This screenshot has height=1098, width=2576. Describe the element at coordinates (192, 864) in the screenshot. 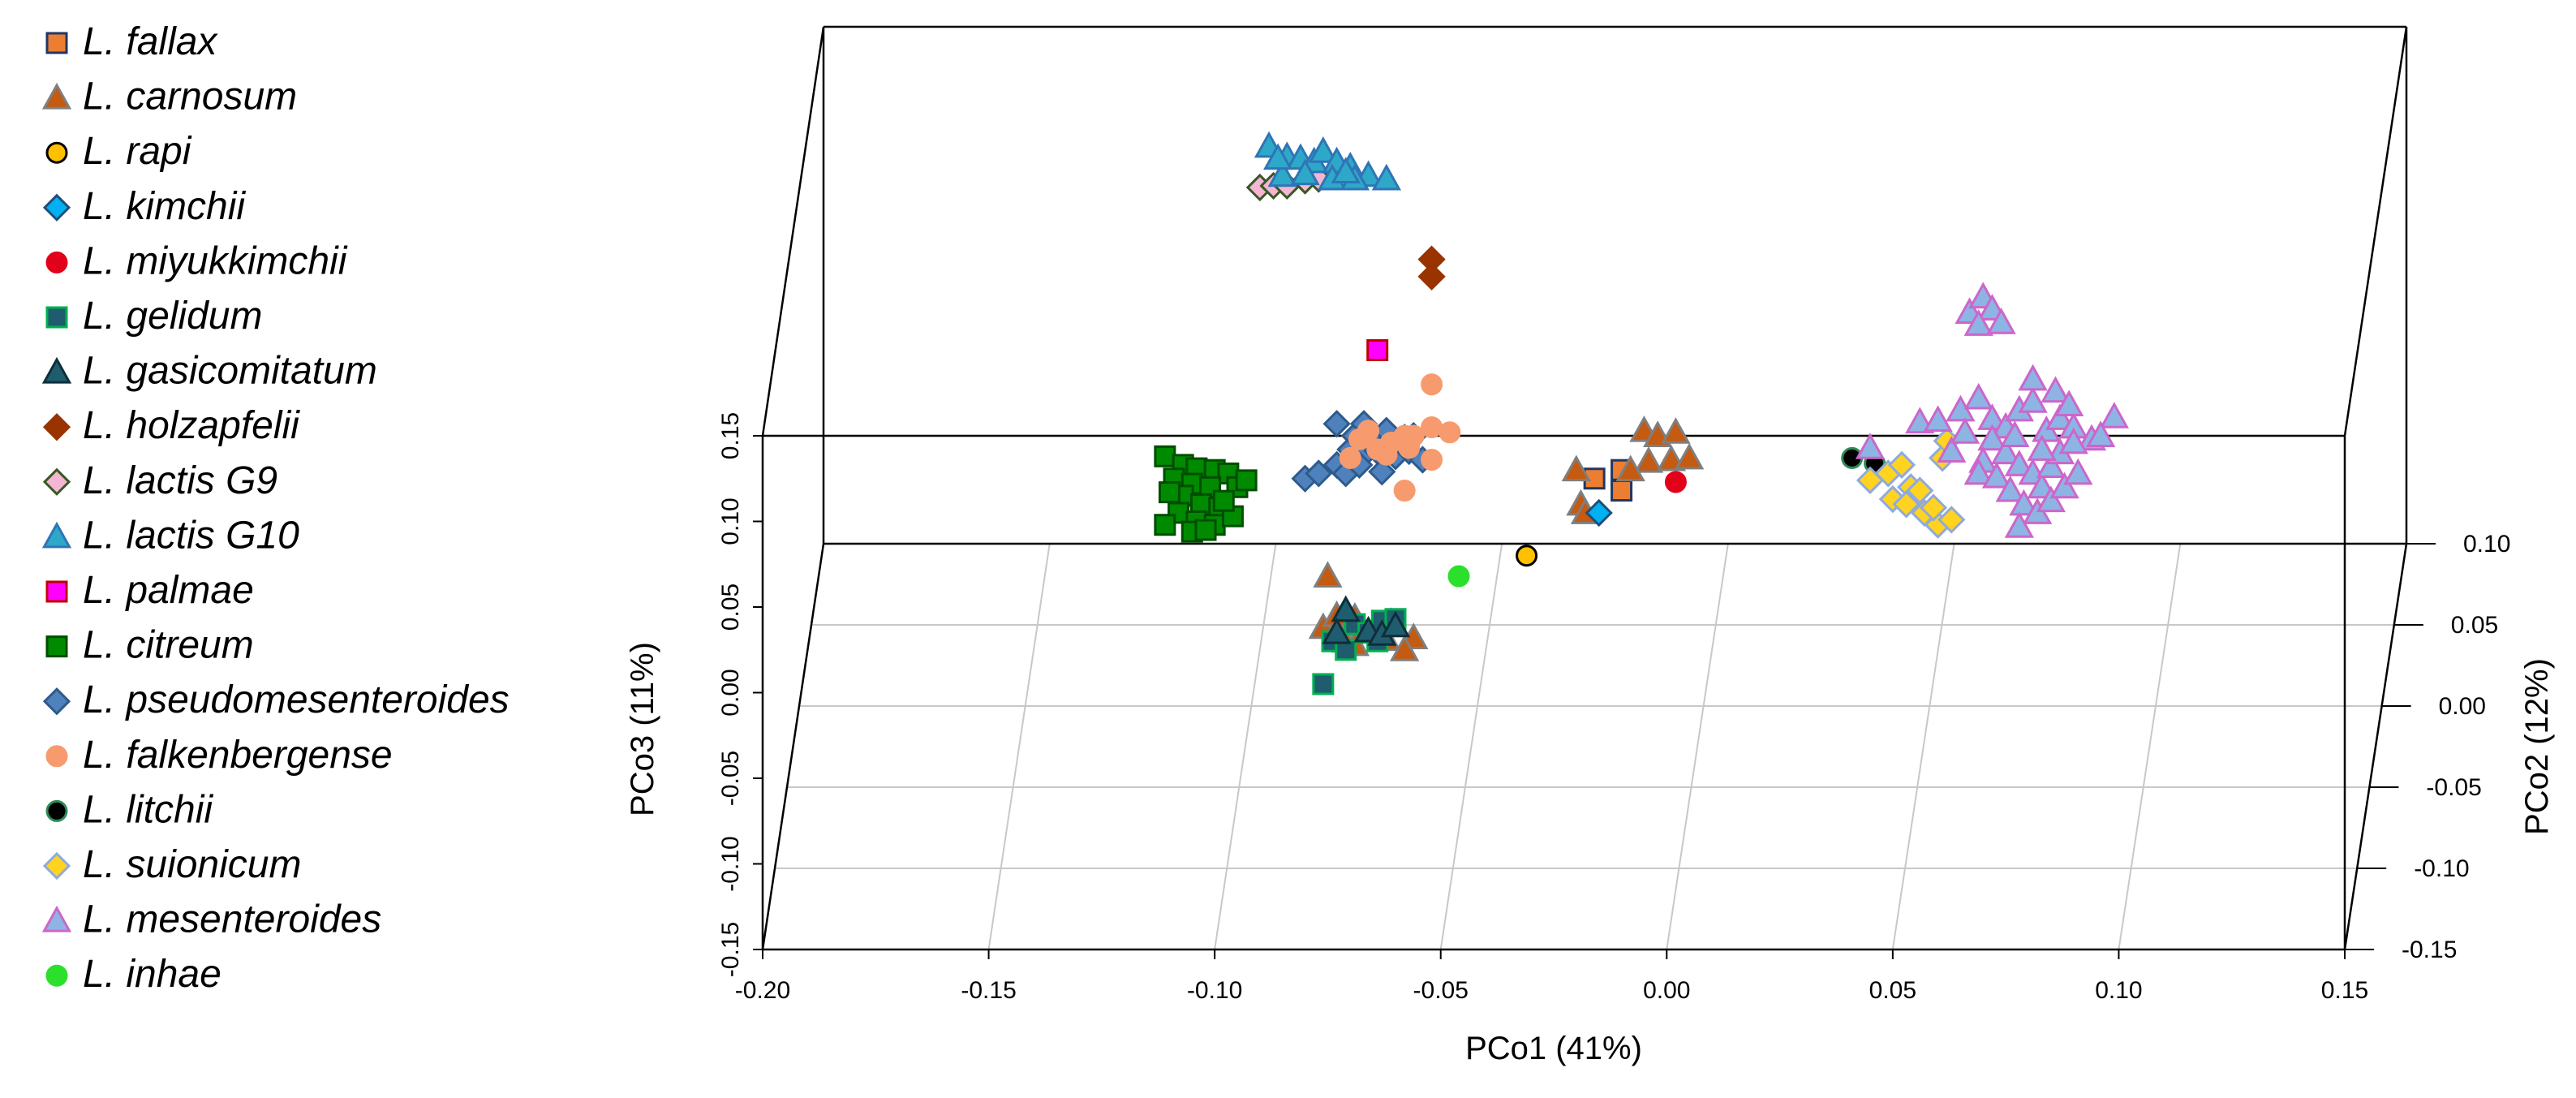

I see `legend-label: L. suionicum` at that location.